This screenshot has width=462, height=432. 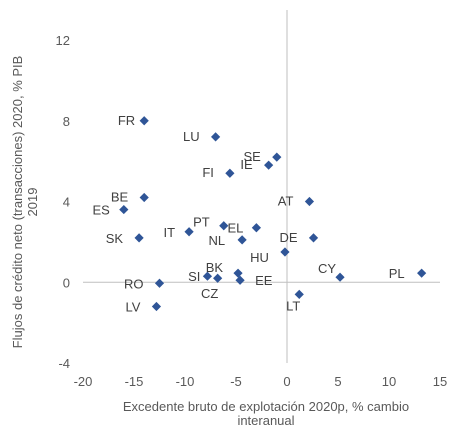 I want to click on x-tick-label: -20, so click(x=83, y=381).